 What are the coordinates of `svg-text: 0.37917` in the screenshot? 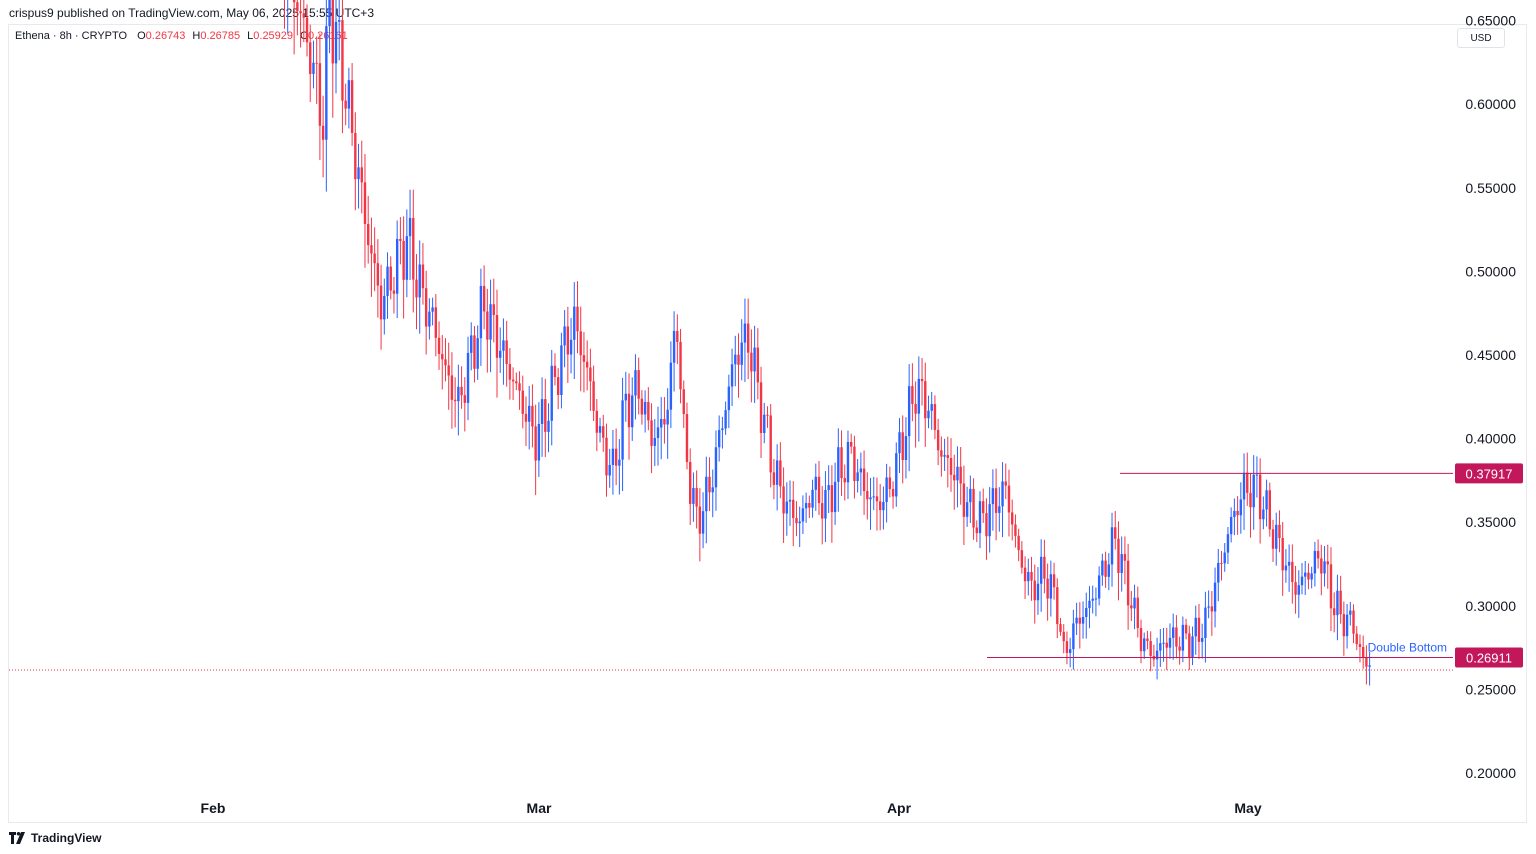 It's located at (1489, 473).